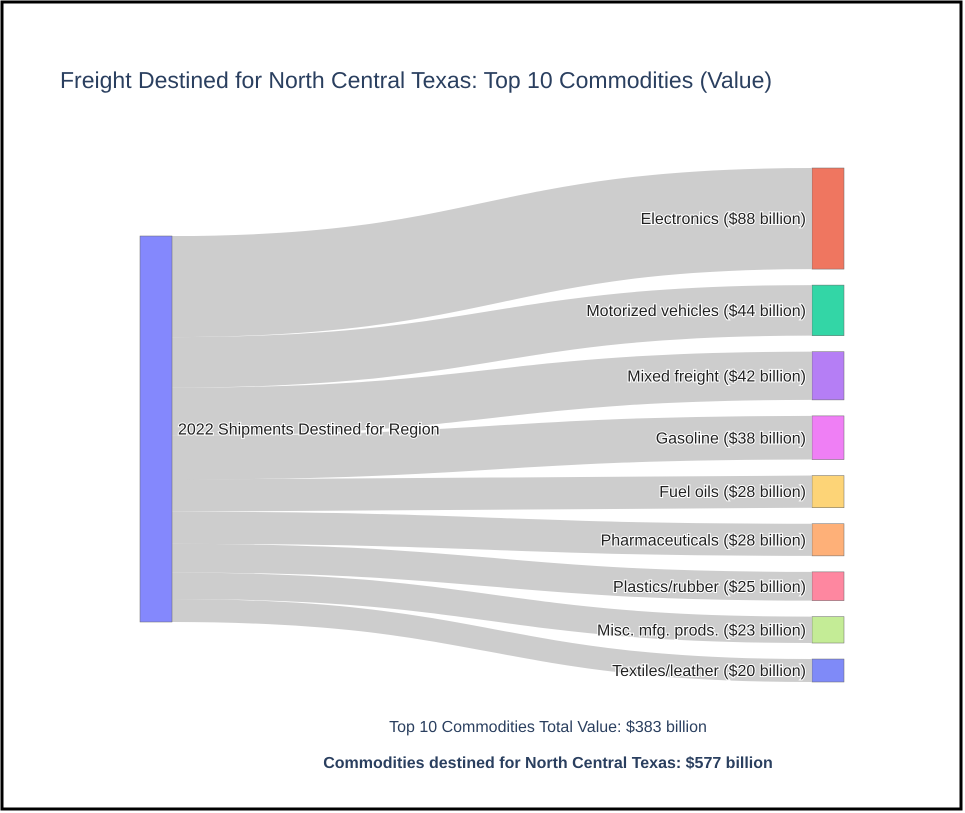 This screenshot has height=813, width=965. I want to click on data-label: ($20 billion), so click(764, 671).